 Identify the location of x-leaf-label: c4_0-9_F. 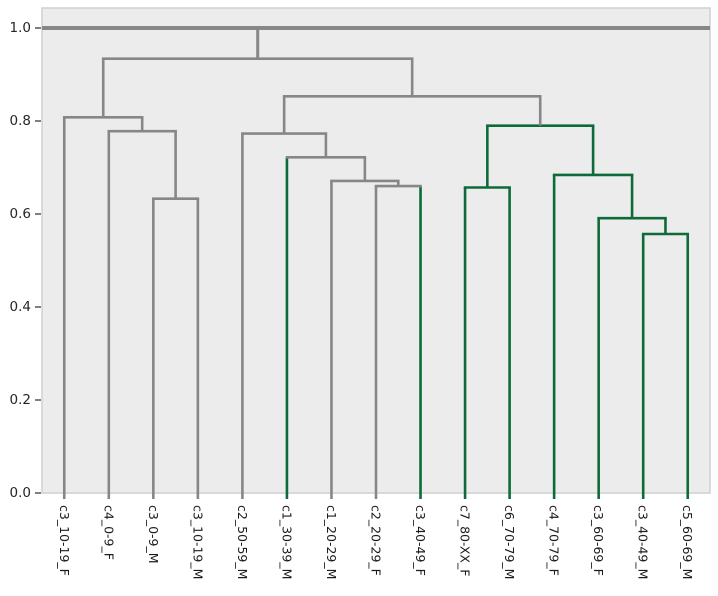
(108, 532).